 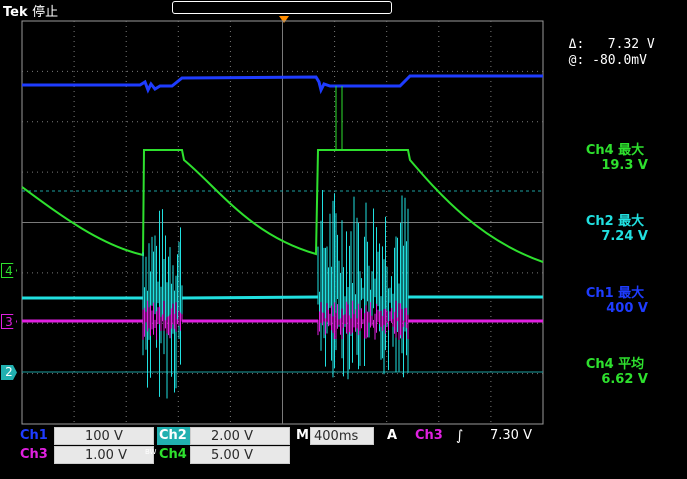 I want to click on bandwidth-limit-icon: BW, so click(x=151, y=452).